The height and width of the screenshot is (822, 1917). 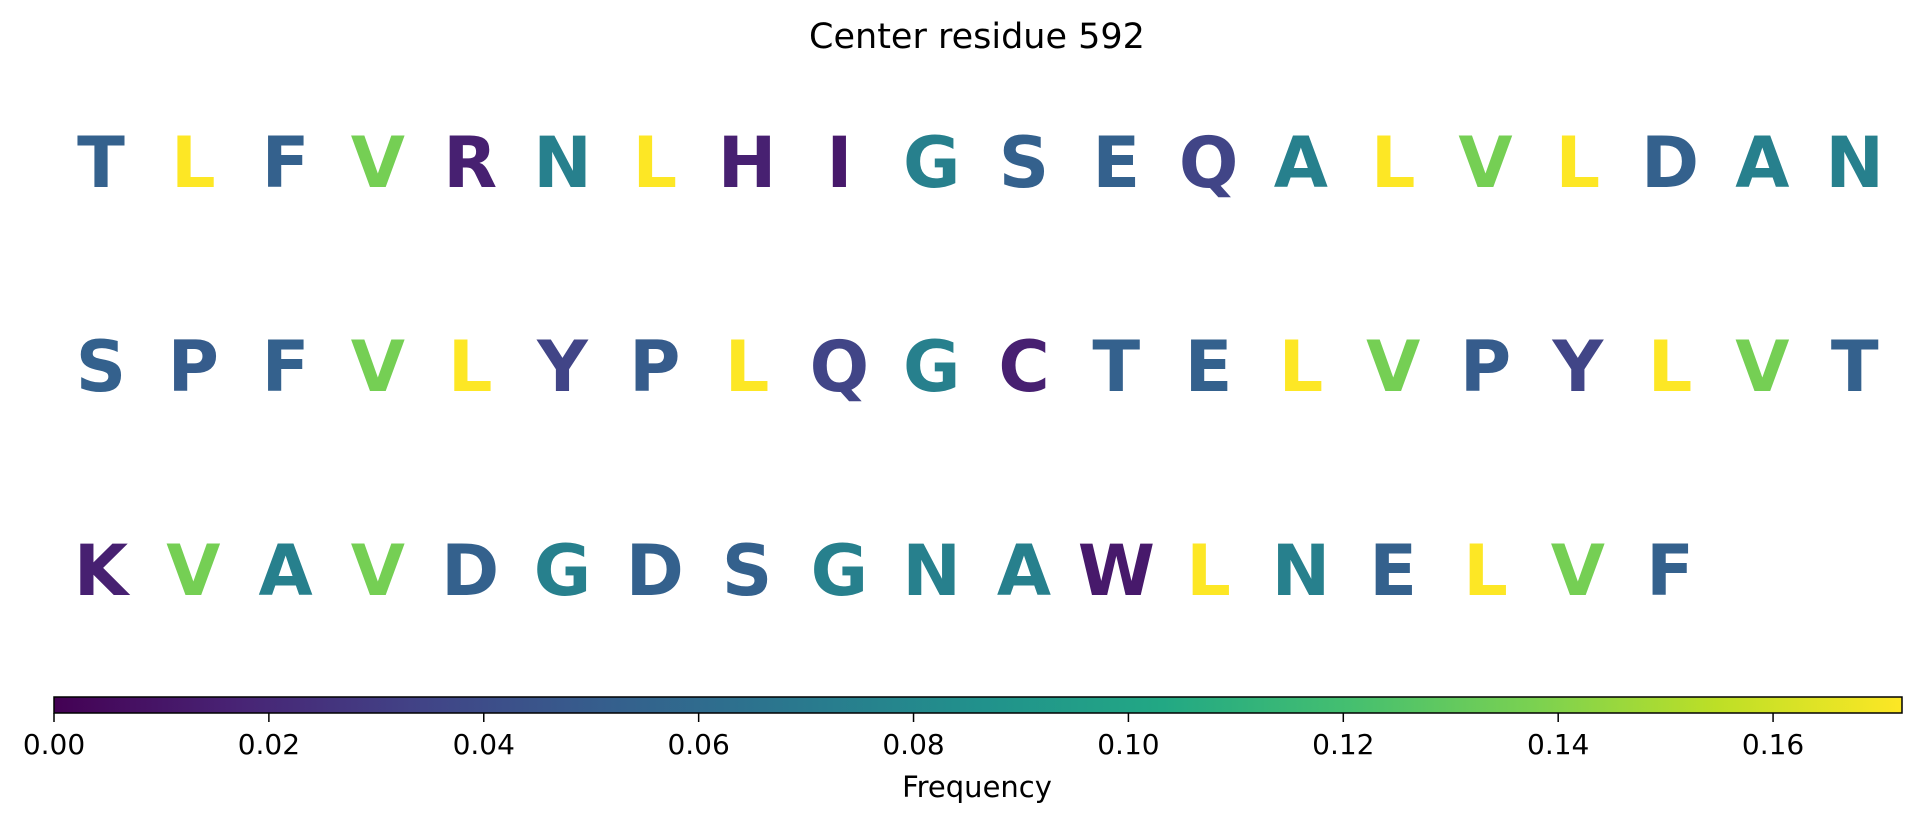 What do you see at coordinates (839, 163) in the screenshot?
I see `residue-letter: I` at bounding box center [839, 163].